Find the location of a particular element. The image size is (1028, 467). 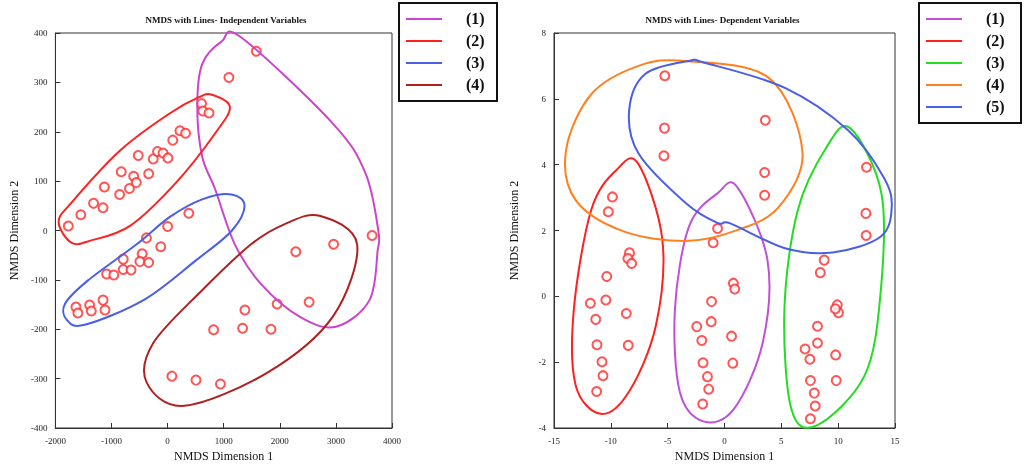

text: (5) is located at coordinates (995, 107).